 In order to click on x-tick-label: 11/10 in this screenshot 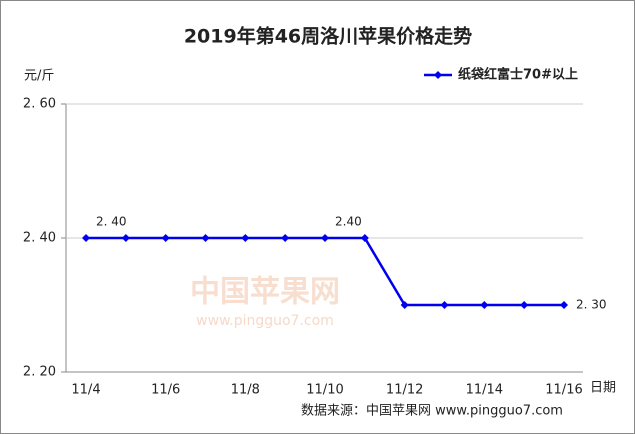, I will do `click(324, 390)`.